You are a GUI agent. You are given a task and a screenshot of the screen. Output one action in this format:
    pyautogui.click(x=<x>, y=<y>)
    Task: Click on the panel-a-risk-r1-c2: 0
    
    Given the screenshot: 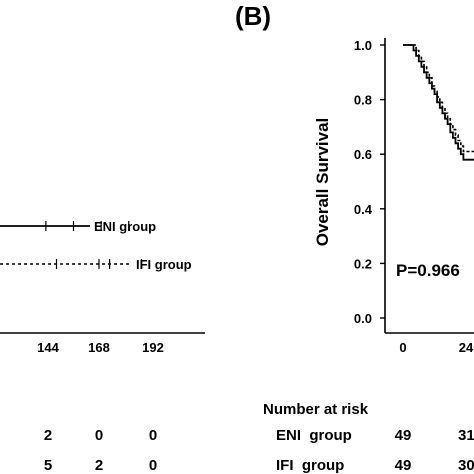 What is the action you would take?
    pyautogui.click(x=99, y=435)
    